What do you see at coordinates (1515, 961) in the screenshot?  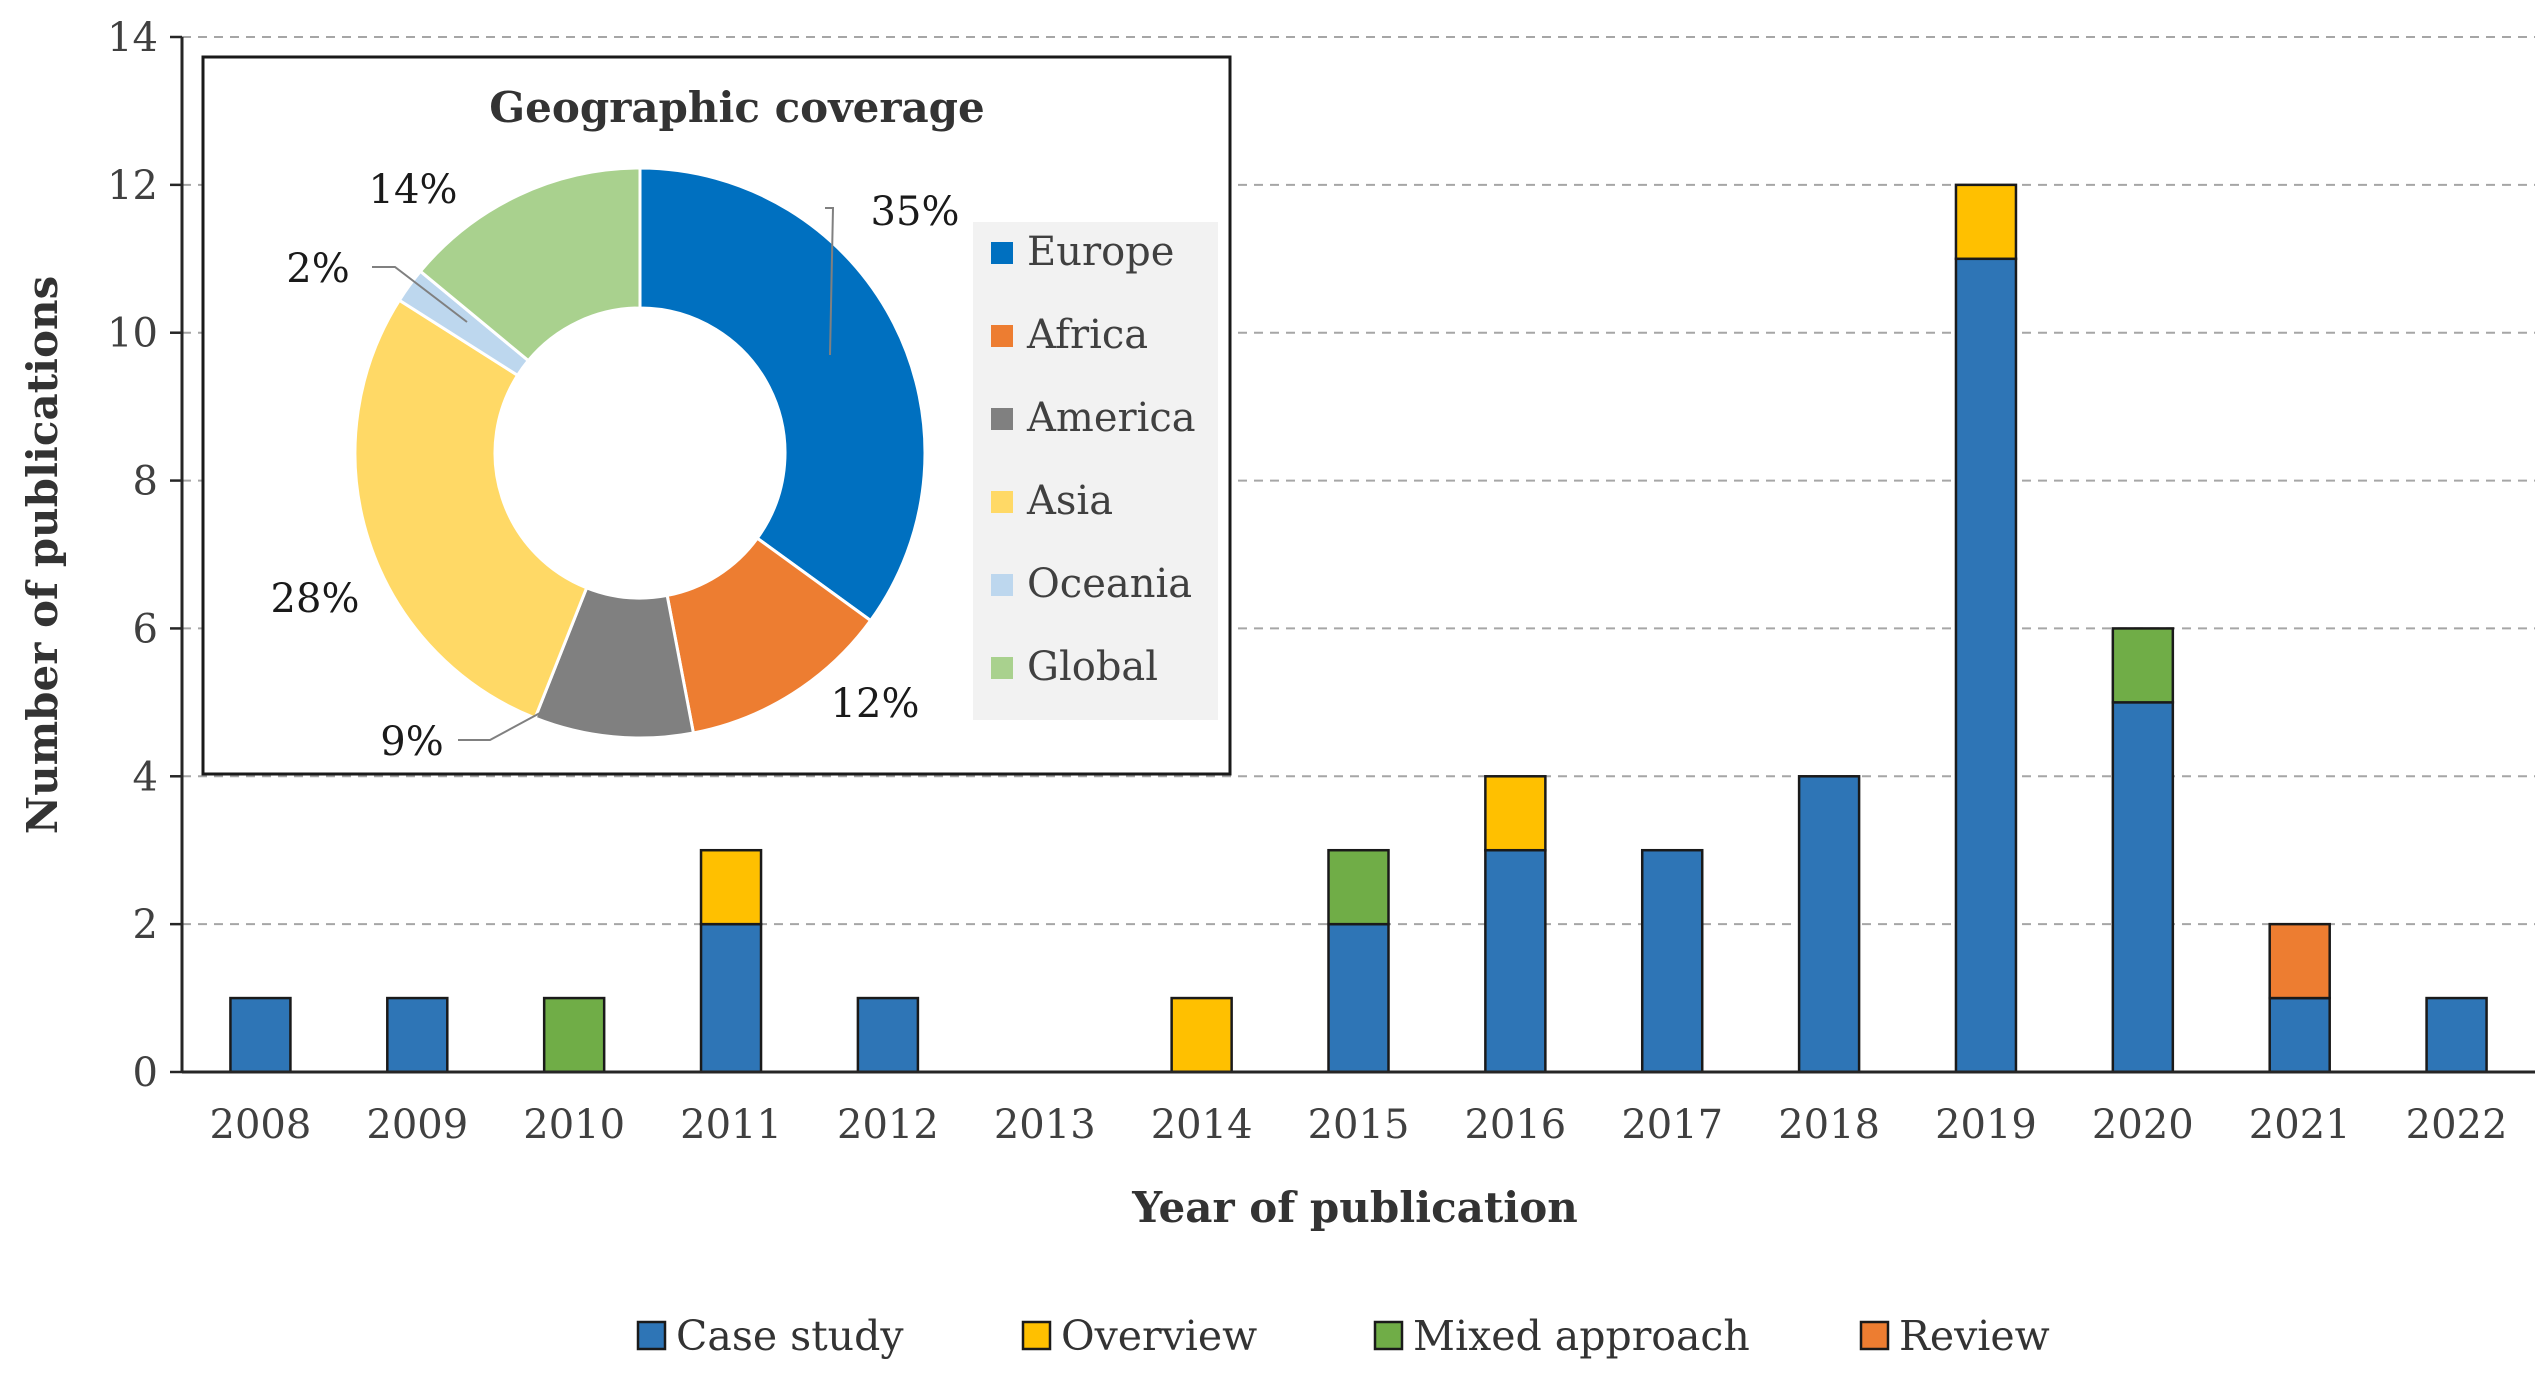 I see `bar-case-study-2016` at bounding box center [1515, 961].